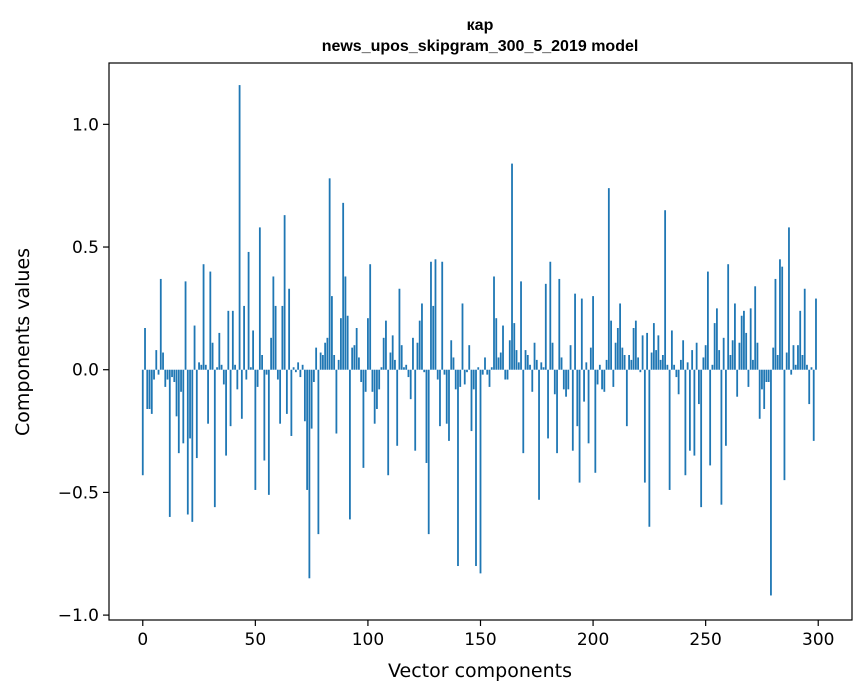  What do you see at coordinates (256, 640) in the screenshot?
I see `x-tick-label: 50` at bounding box center [256, 640].